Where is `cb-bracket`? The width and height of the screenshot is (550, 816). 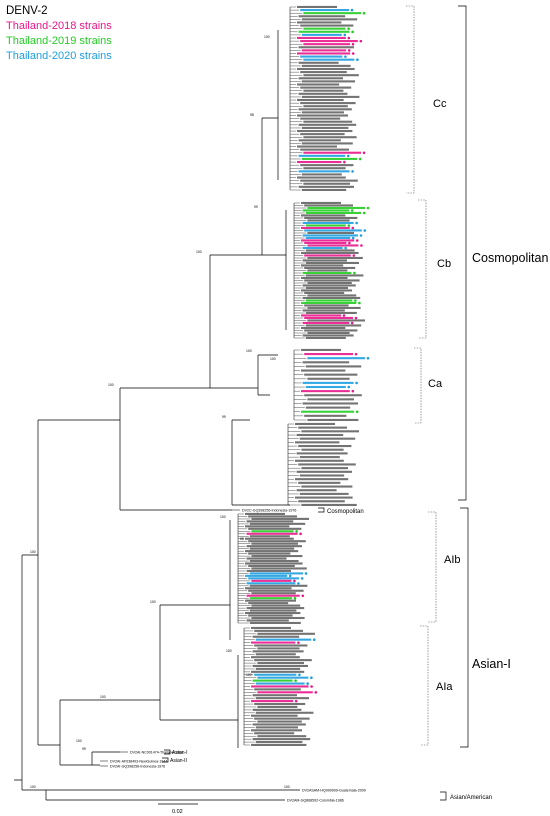 cb-bracket is located at coordinates (422, 269).